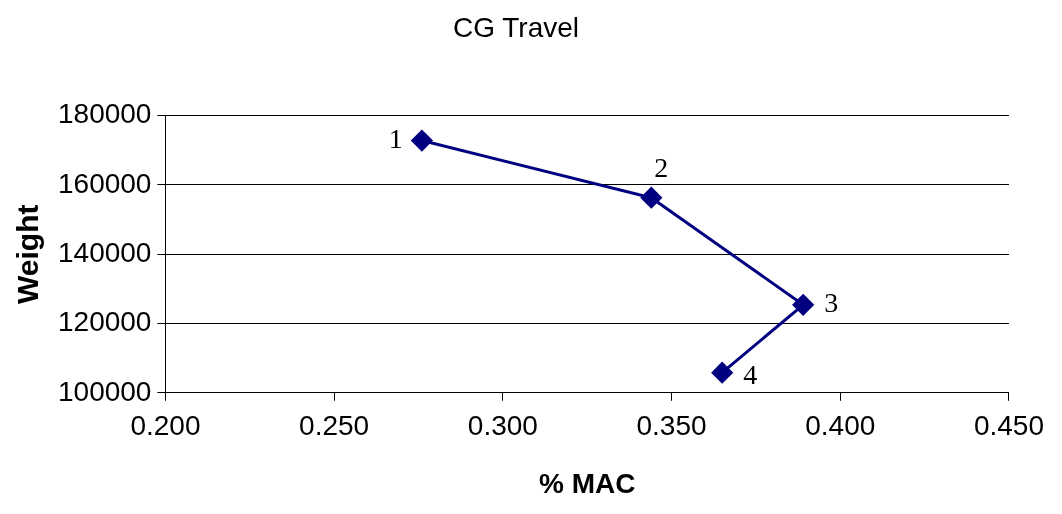  What do you see at coordinates (1008, 426) in the screenshot?
I see `x-tick-label: 0.450` at bounding box center [1008, 426].